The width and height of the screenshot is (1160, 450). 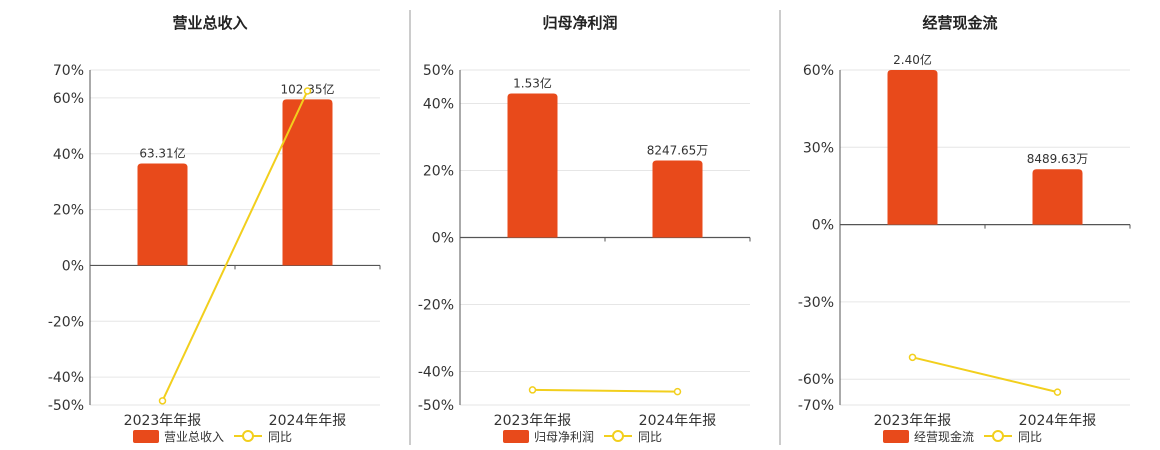 I want to click on bar-value-label: 8489.63万, so click(x=1058, y=159).